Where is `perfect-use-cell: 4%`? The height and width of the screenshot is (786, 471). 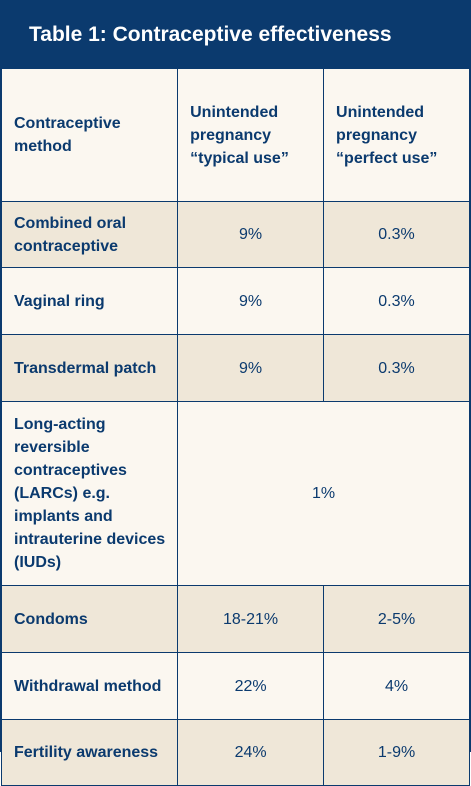 perfect-use-cell: 4% is located at coordinates (396, 686).